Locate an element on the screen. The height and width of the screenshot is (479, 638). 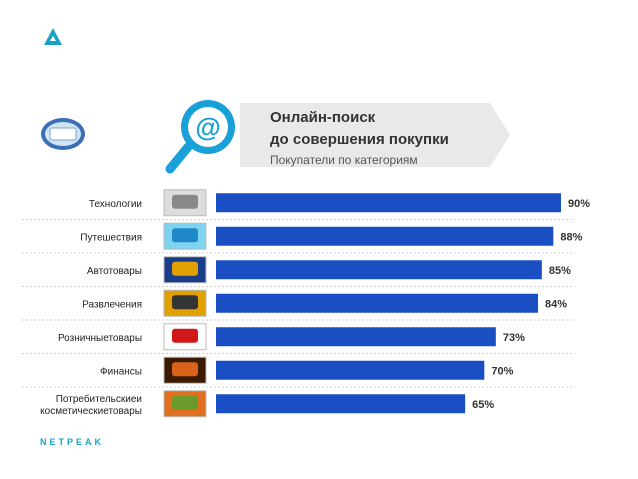
cosmetics-basket-icon is located at coordinates (185, 404).